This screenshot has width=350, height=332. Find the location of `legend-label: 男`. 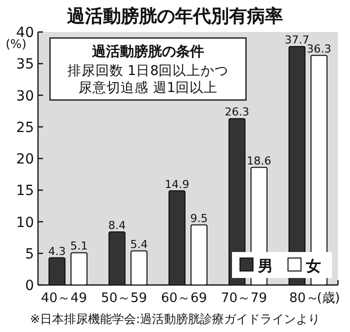

legend-label: 男 is located at coordinates (265, 266).